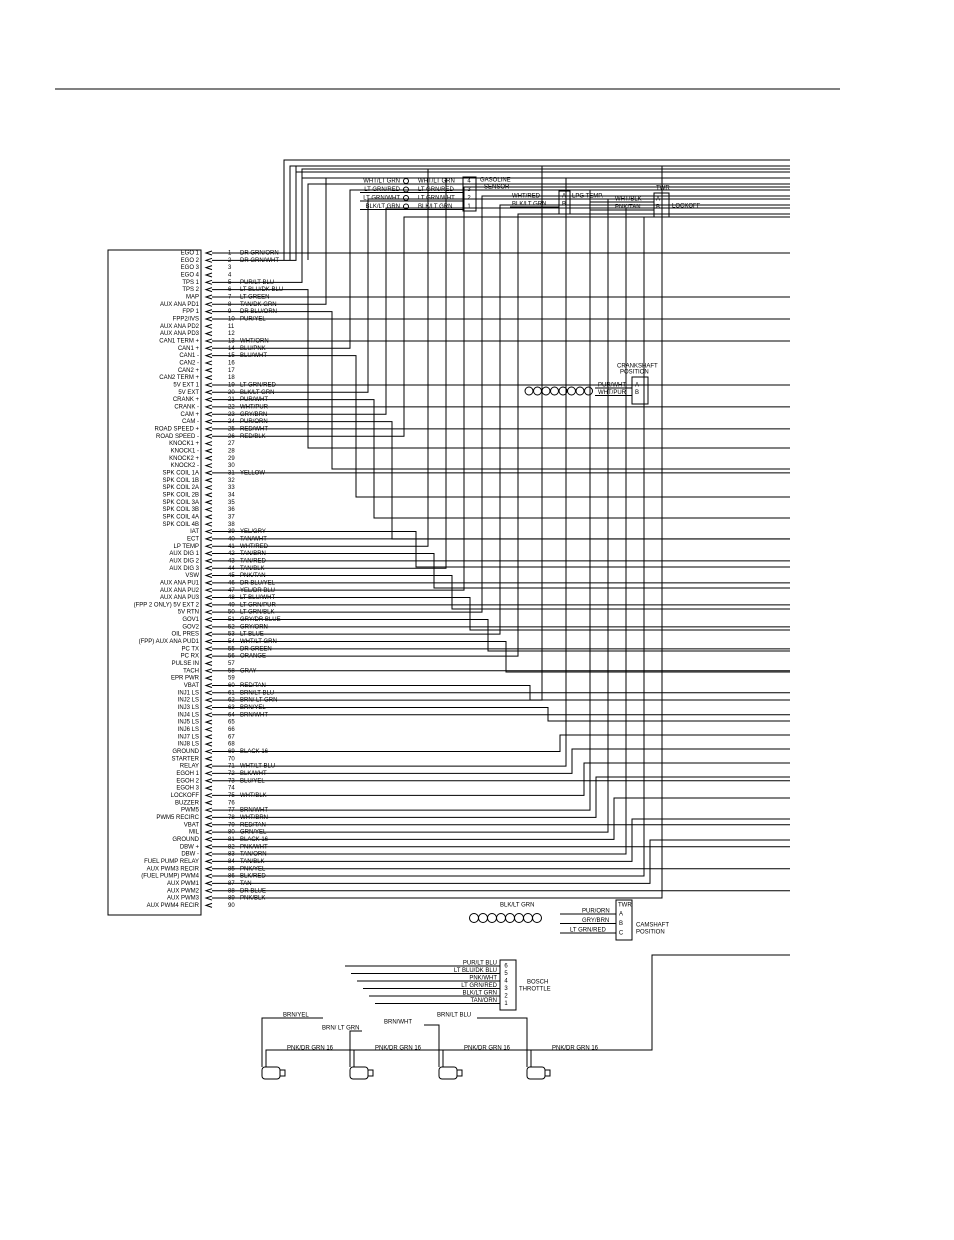 This screenshot has width=954, height=1240. Describe the element at coordinates (621, 934) in the screenshot. I see `pin-label: C` at that location.